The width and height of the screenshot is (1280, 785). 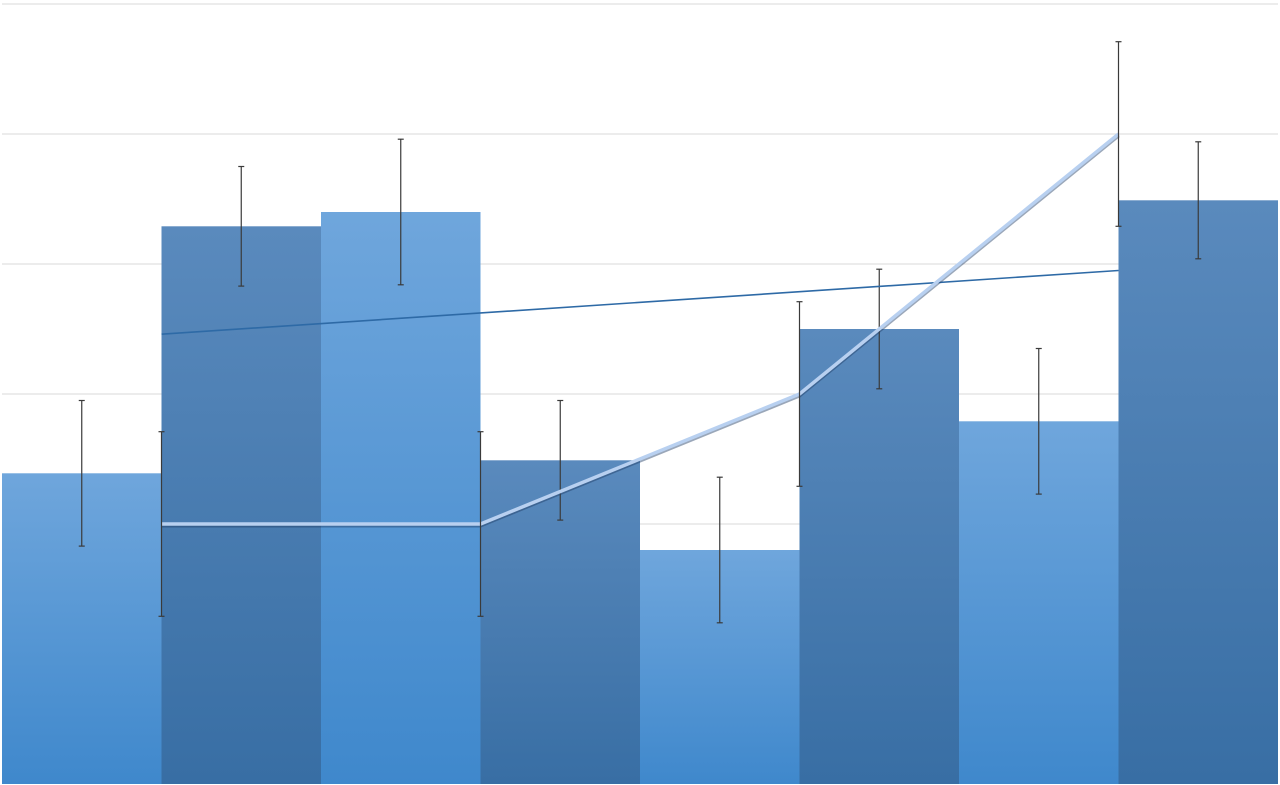 I want to click on trendline, so click(x=640, y=302).